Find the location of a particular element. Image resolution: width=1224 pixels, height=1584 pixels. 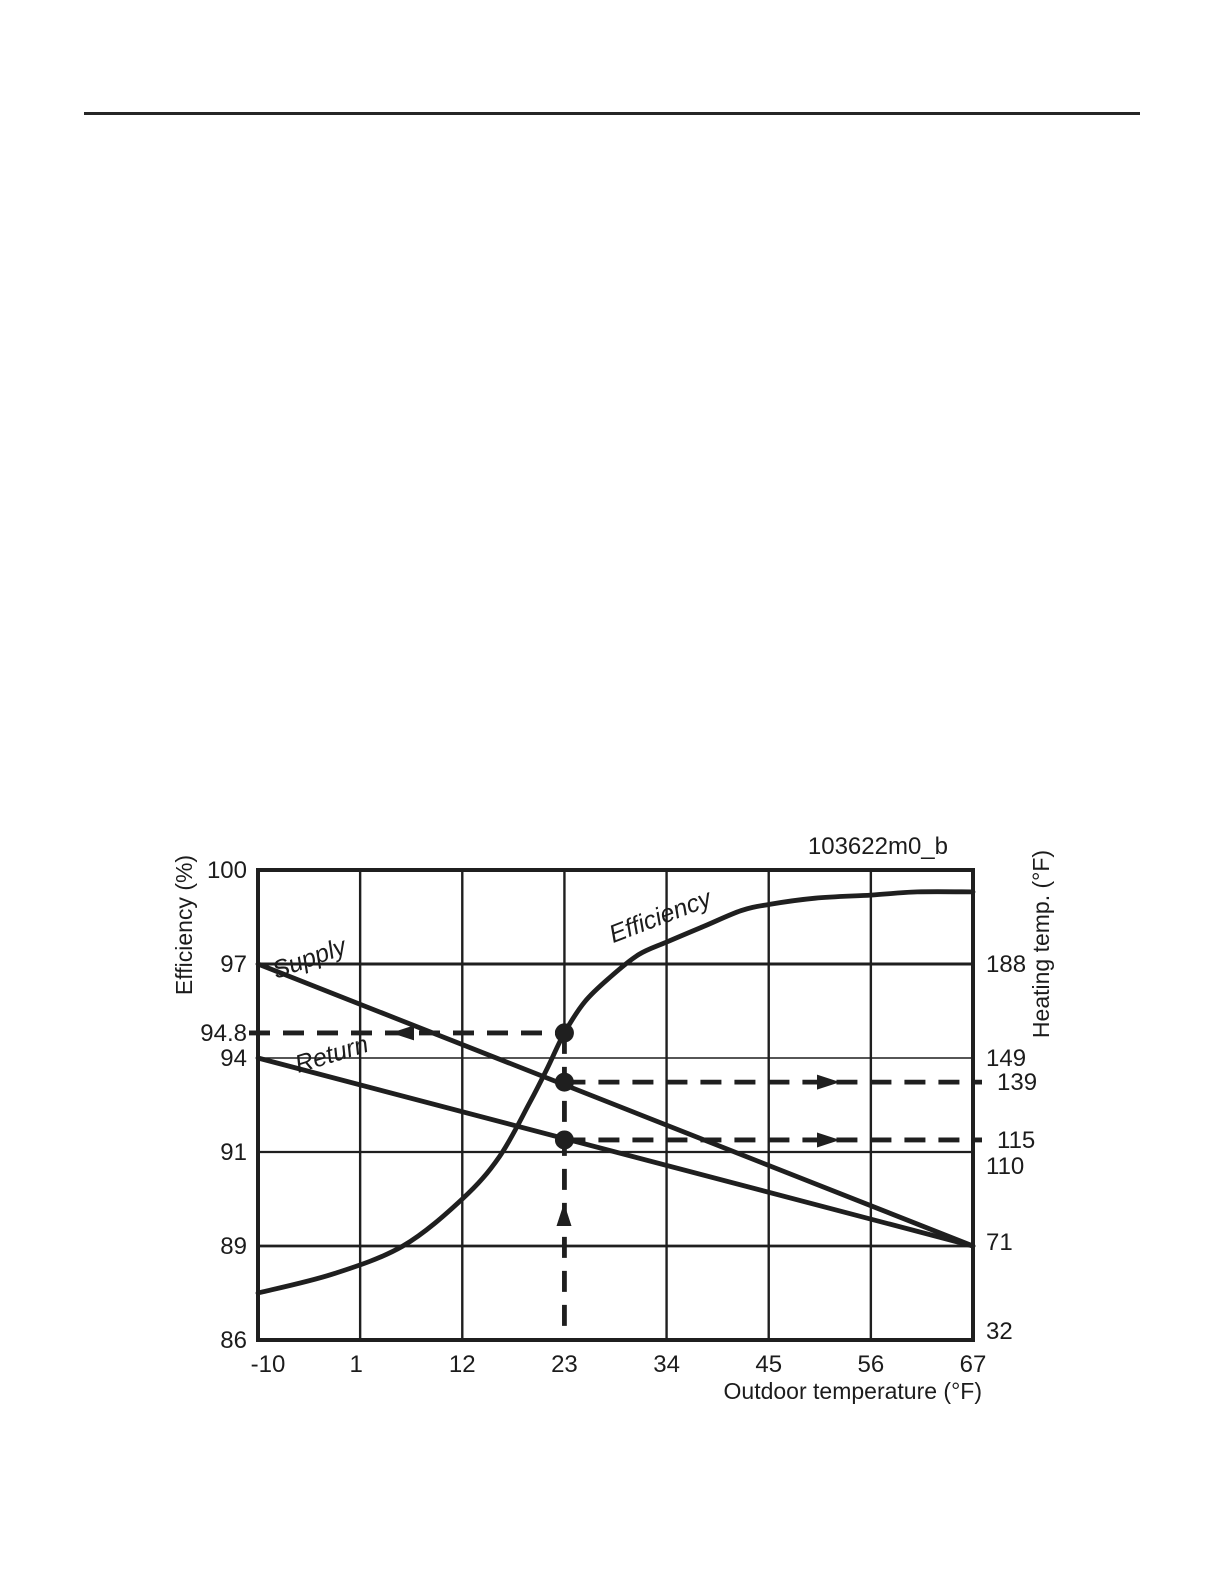

x-axis-tick-label: 45 is located at coordinates (768, 1364).